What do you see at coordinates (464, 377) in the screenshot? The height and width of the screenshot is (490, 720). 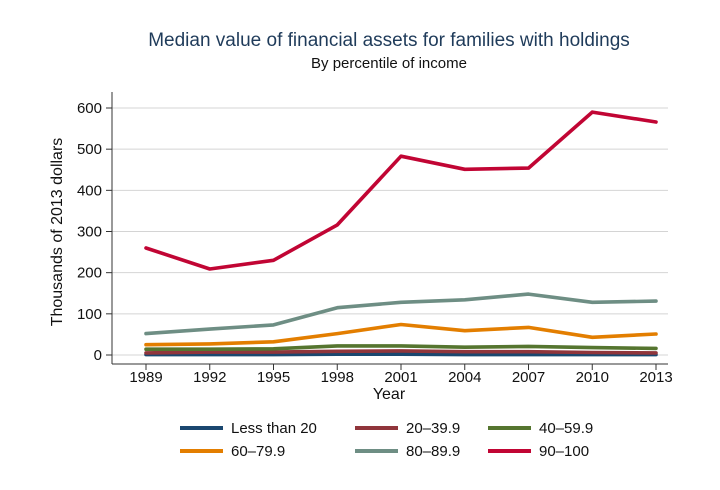 I see `x-tick-label: 2004` at bounding box center [464, 377].